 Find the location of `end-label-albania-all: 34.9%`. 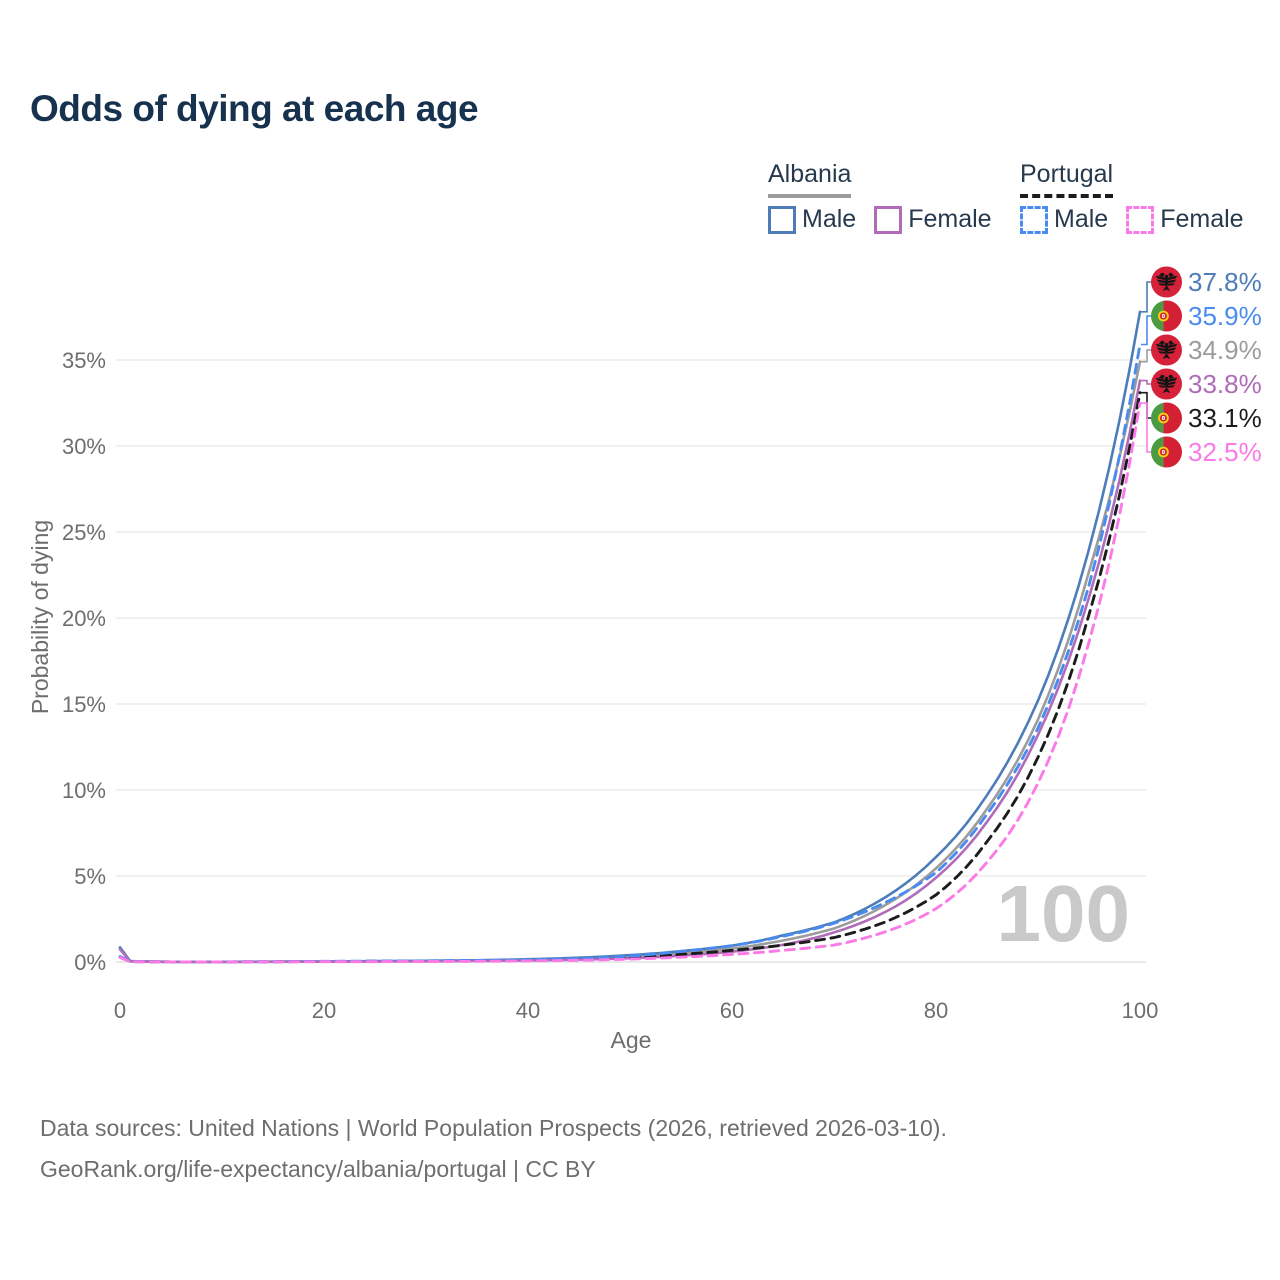

end-label-albania-all: 34.9% is located at coordinates (1225, 350).